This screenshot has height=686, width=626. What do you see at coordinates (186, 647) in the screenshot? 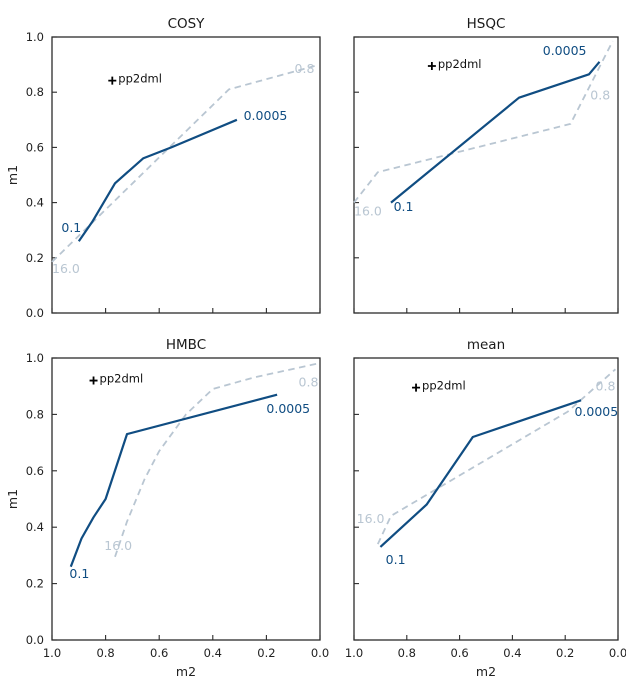
I see `hmbc-x-ticks: 1.0 0.8 0.6 0.4 0.2 0.0` at bounding box center [186, 647].